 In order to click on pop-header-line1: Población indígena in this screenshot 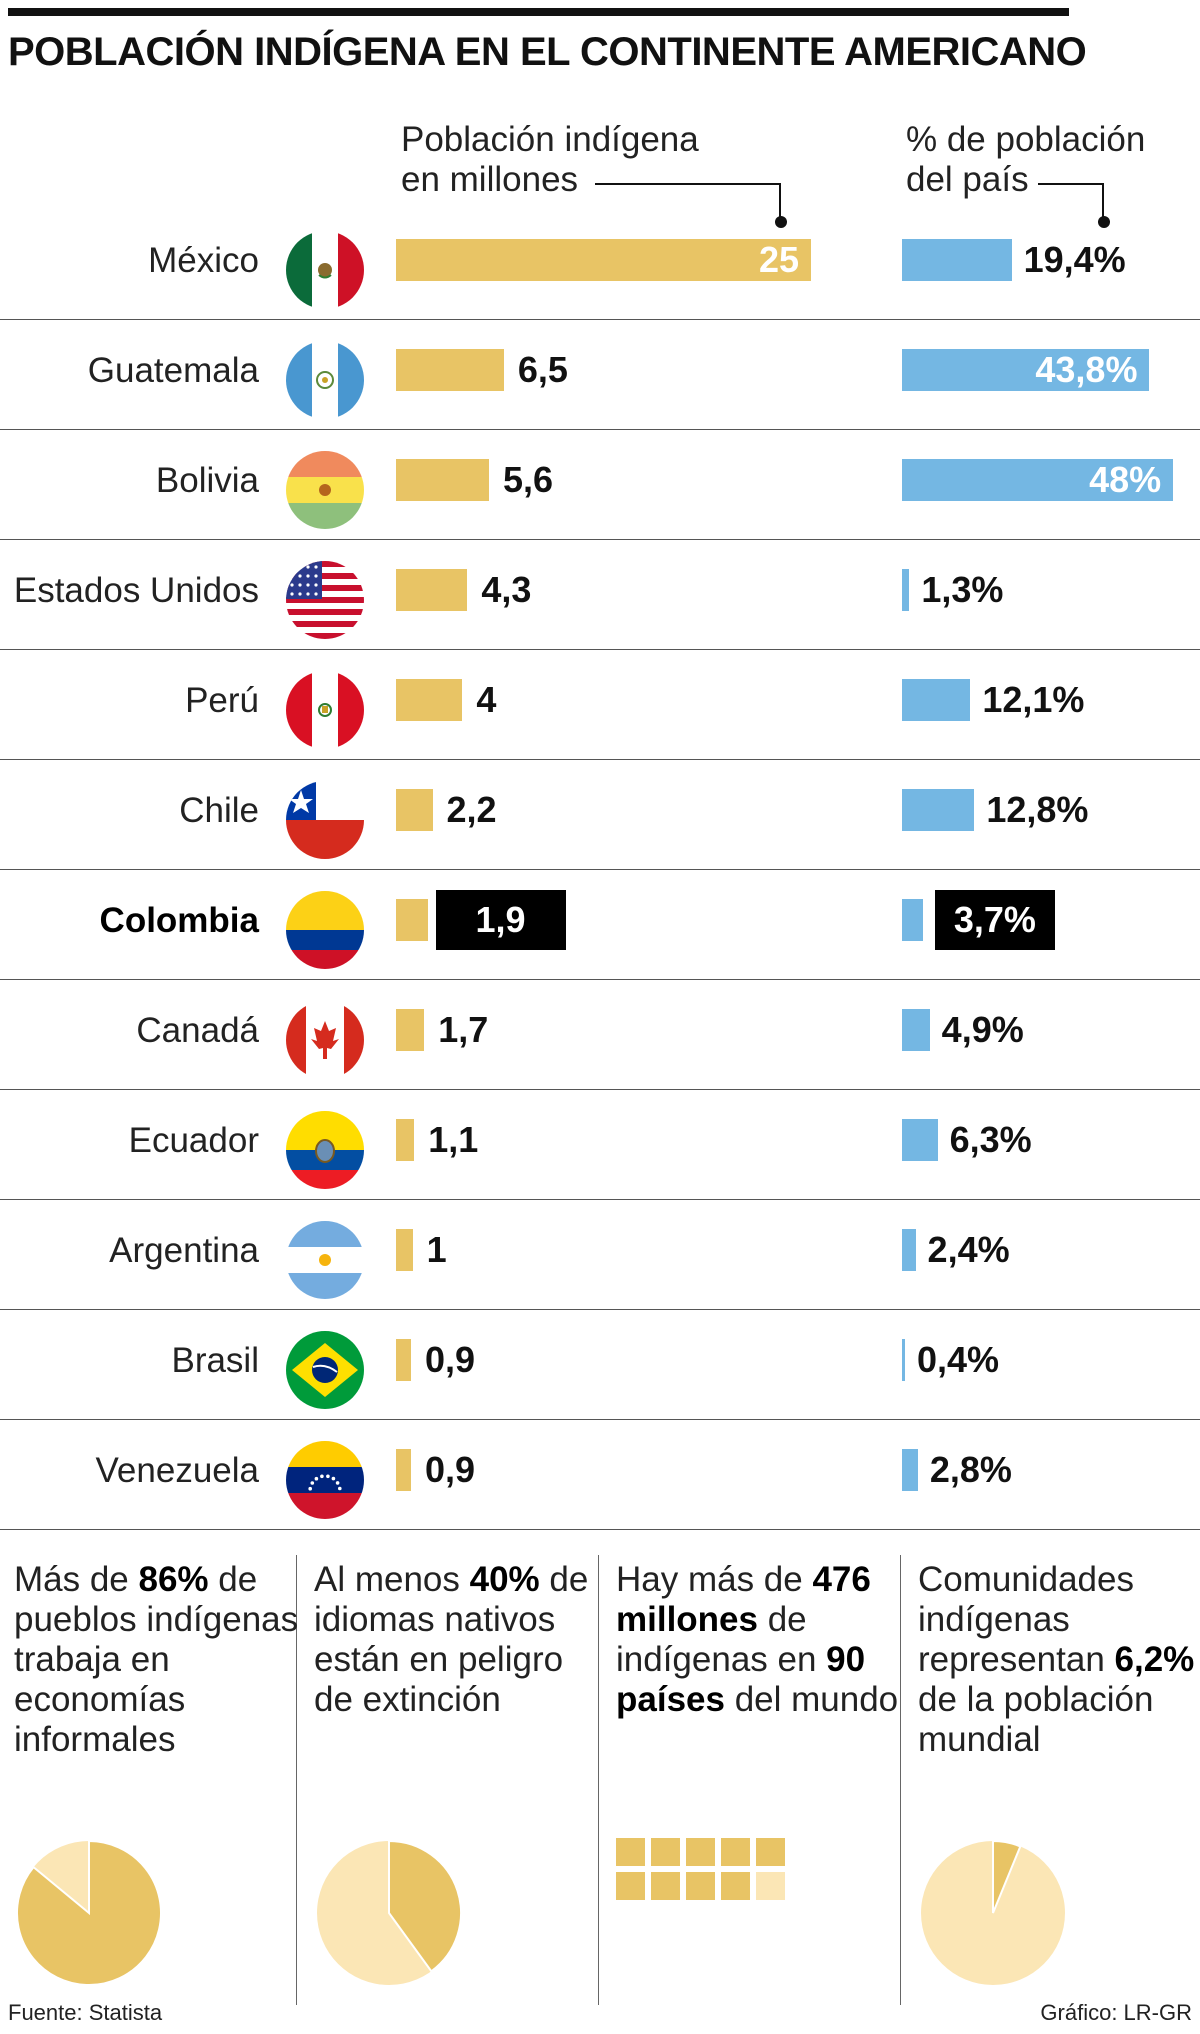, I will do `click(550, 139)`.